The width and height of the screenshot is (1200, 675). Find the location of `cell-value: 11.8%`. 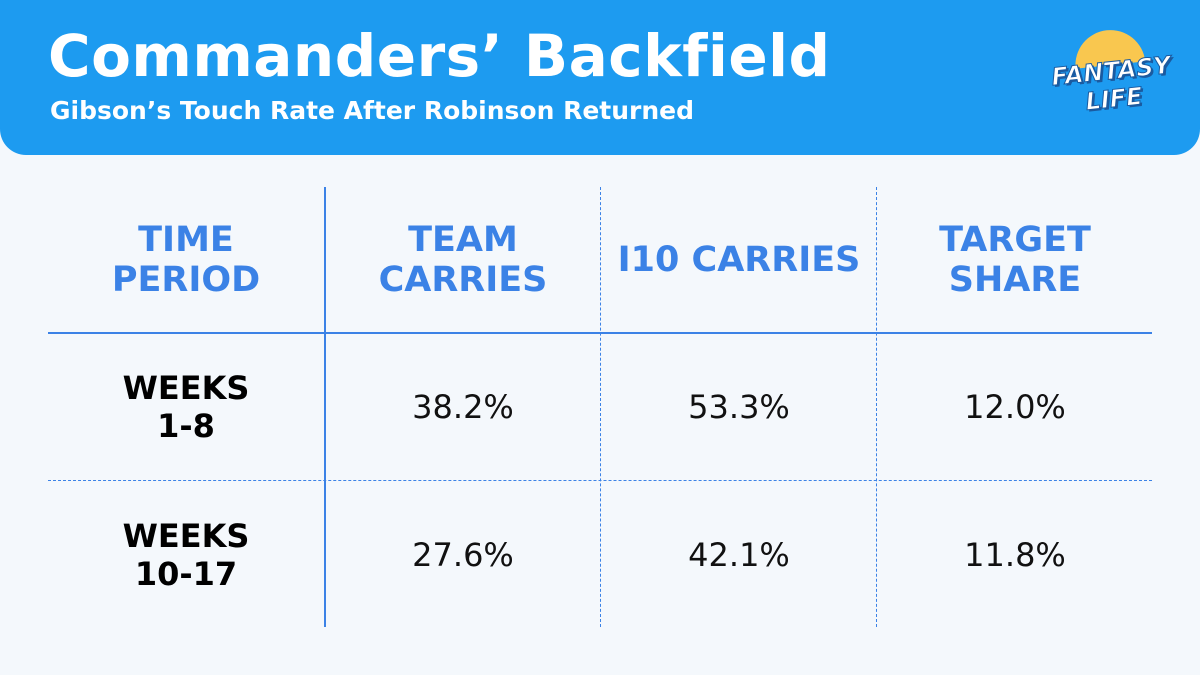

cell-value: 11.8% is located at coordinates (1015, 555).